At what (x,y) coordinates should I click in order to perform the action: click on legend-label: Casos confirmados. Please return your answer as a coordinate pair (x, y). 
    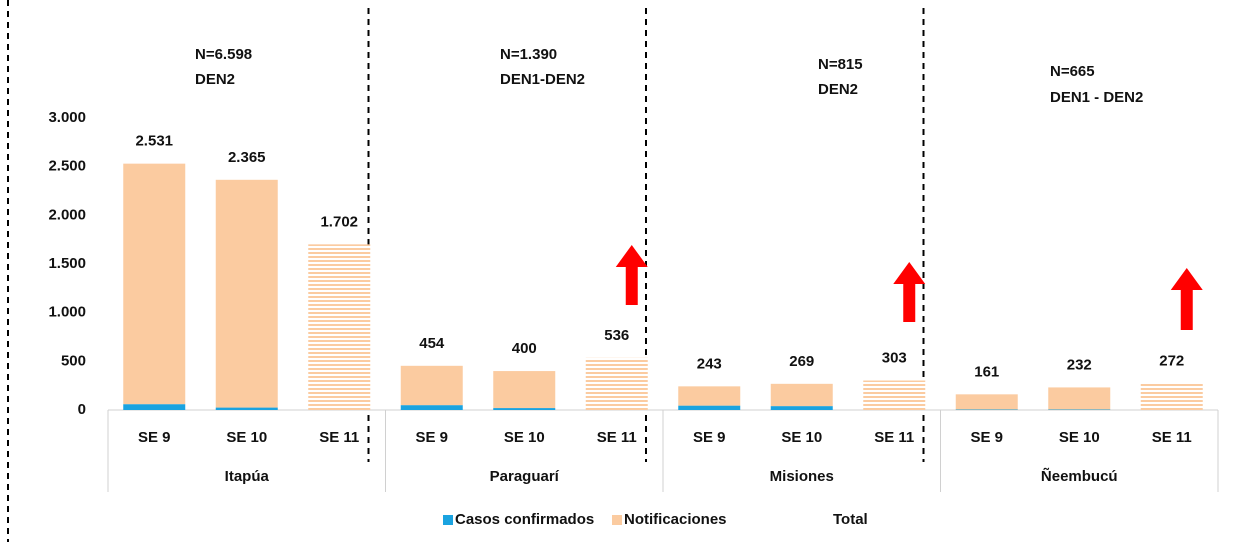
    Looking at the image, I should click on (524, 519).